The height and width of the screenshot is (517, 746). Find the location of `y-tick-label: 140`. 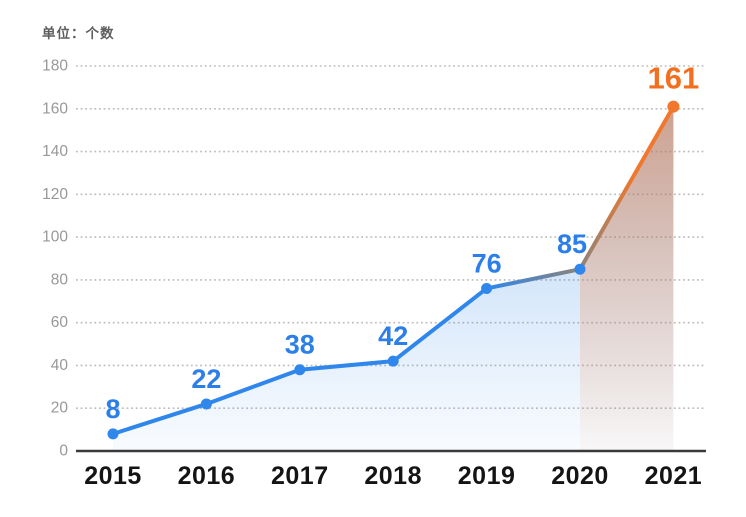

y-tick-label: 140 is located at coordinates (55, 151).